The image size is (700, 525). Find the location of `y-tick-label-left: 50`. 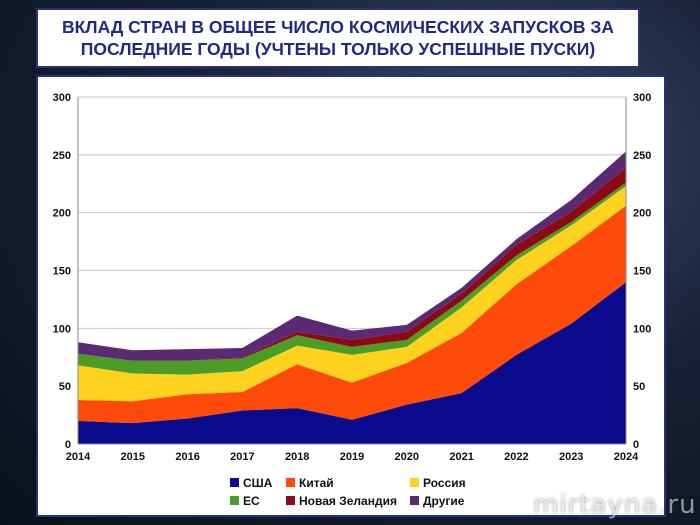

y-tick-label-left: 50 is located at coordinates (65, 387).